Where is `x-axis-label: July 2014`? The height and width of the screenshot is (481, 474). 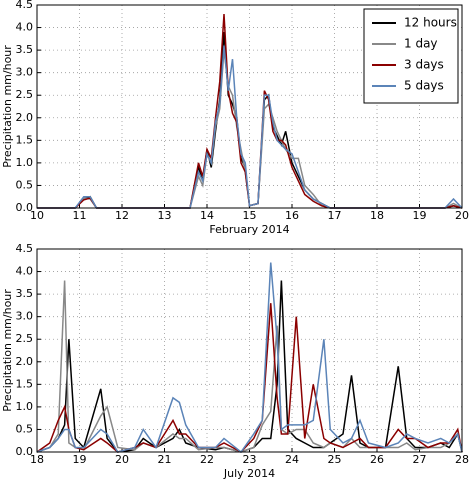
x-axis-label: July 2014 is located at coordinates (249, 473).